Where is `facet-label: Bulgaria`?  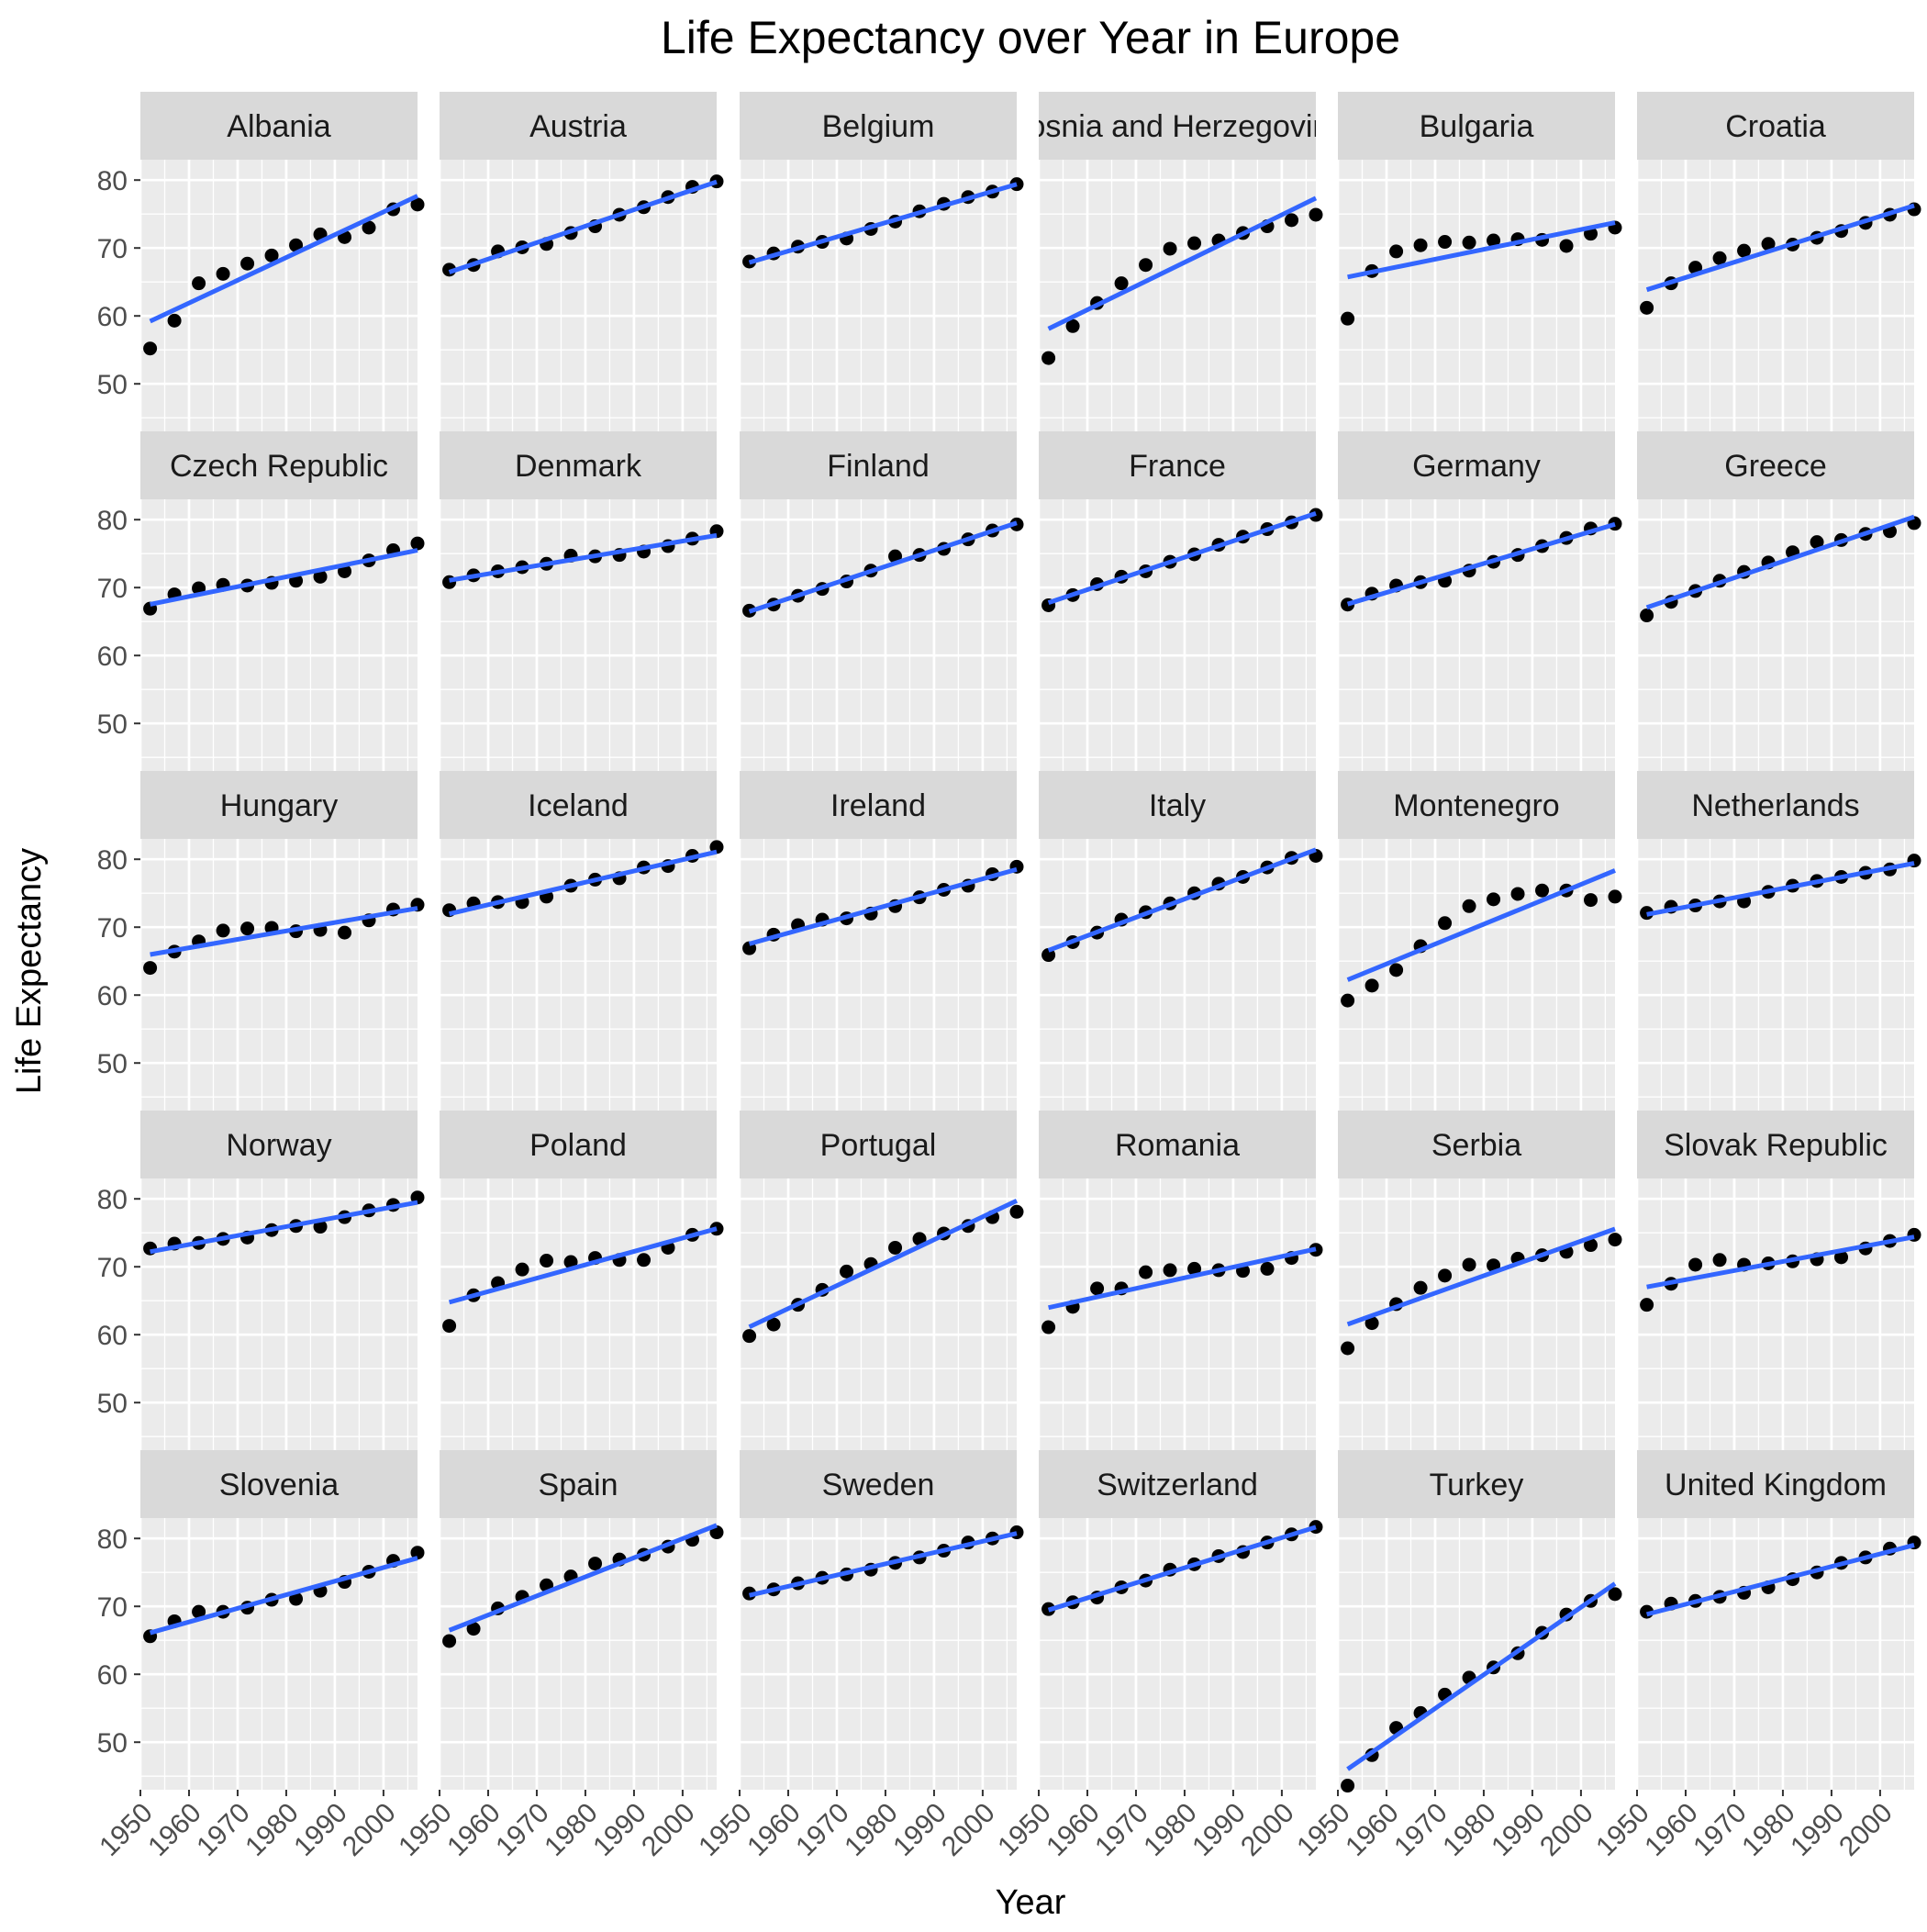 facet-label: Bulgaria is located at coordinates (1477, 126).